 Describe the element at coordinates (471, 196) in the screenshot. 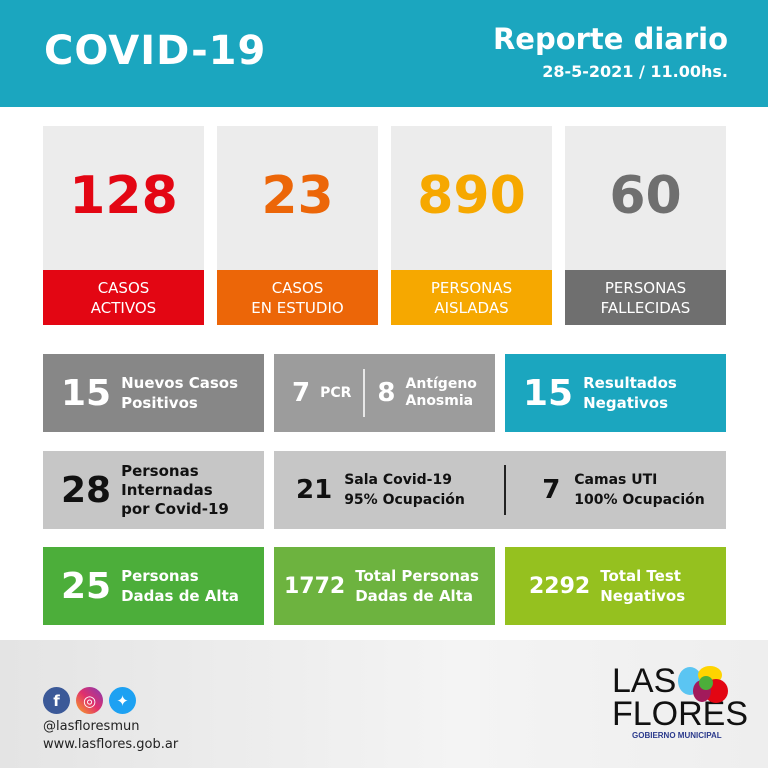

I see `card-value: 890` at that location.